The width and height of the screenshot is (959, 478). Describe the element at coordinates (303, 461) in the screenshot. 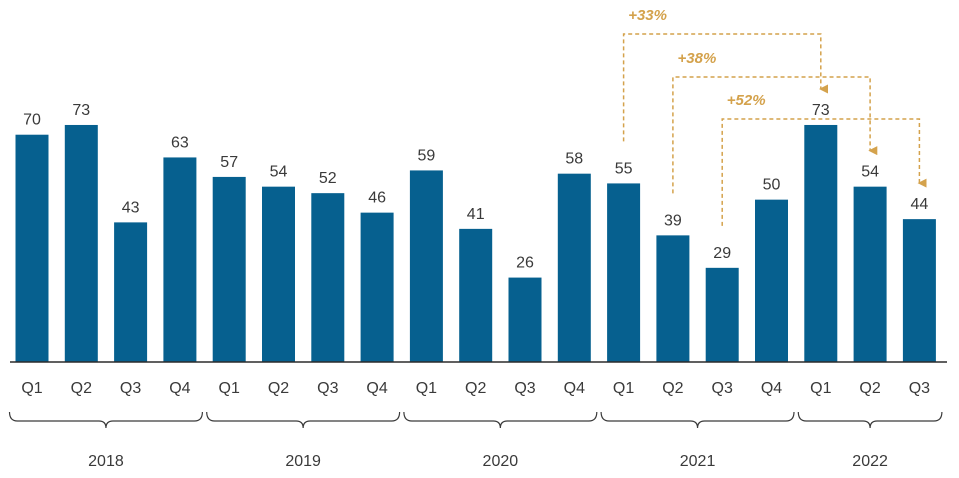

I see `year-label-2019: 2019` at that location.